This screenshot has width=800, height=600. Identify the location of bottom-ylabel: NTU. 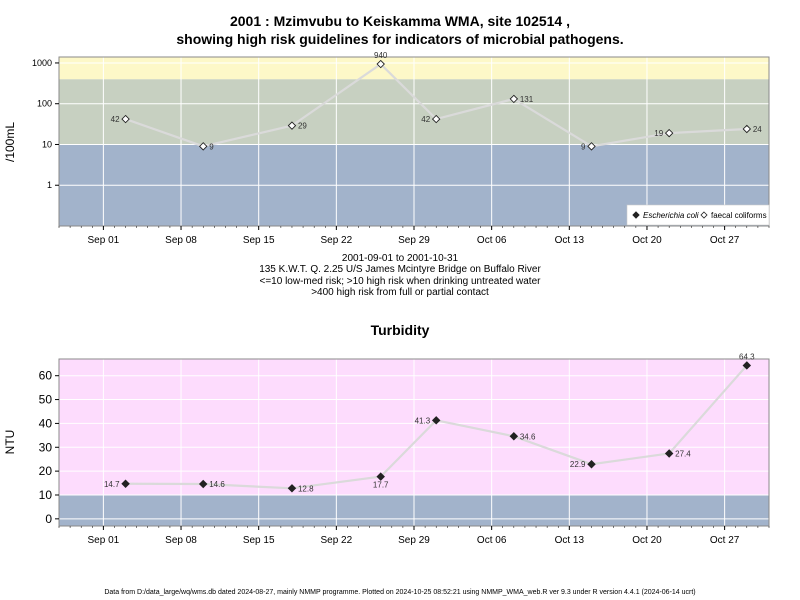
(10, 442).